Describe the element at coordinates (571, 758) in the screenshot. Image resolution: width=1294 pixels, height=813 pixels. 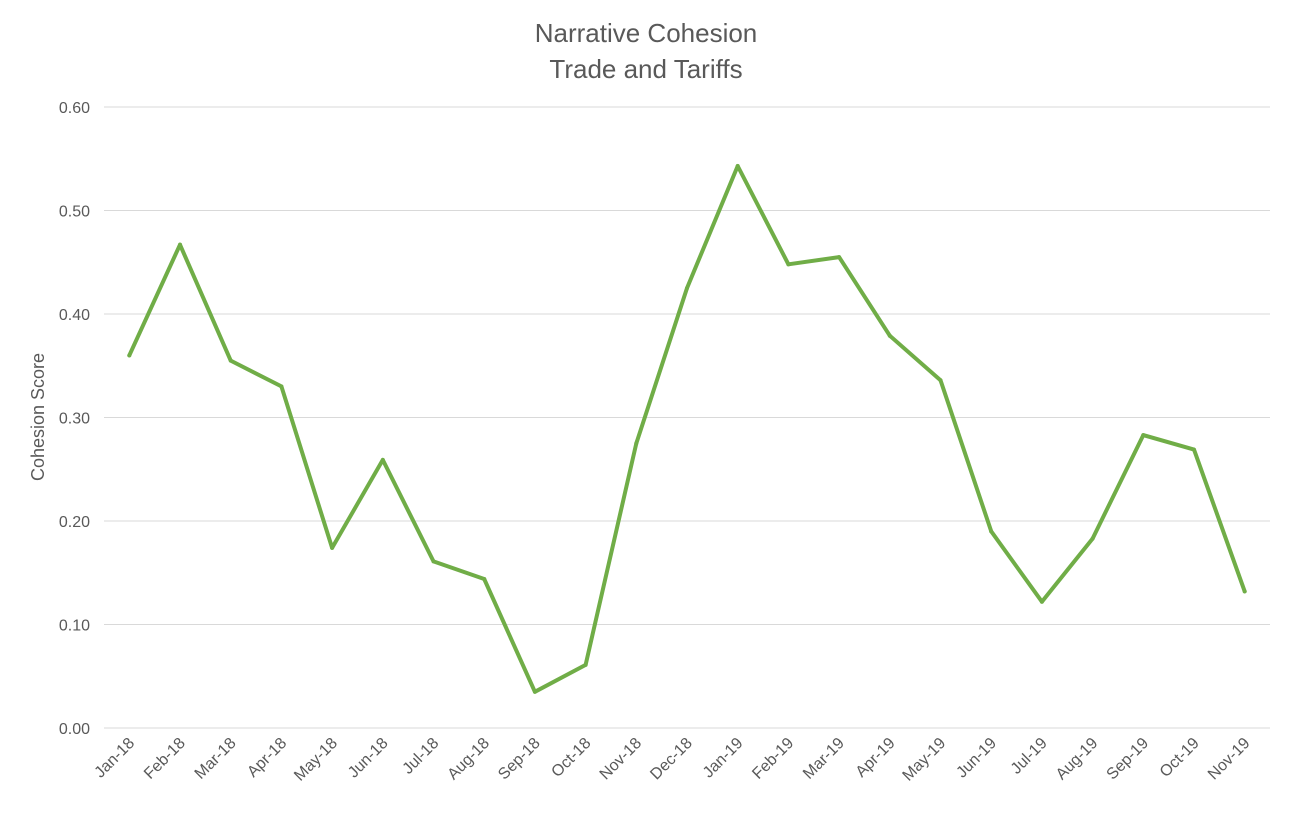
I see `x-tick-label: Oct-18` at that location.